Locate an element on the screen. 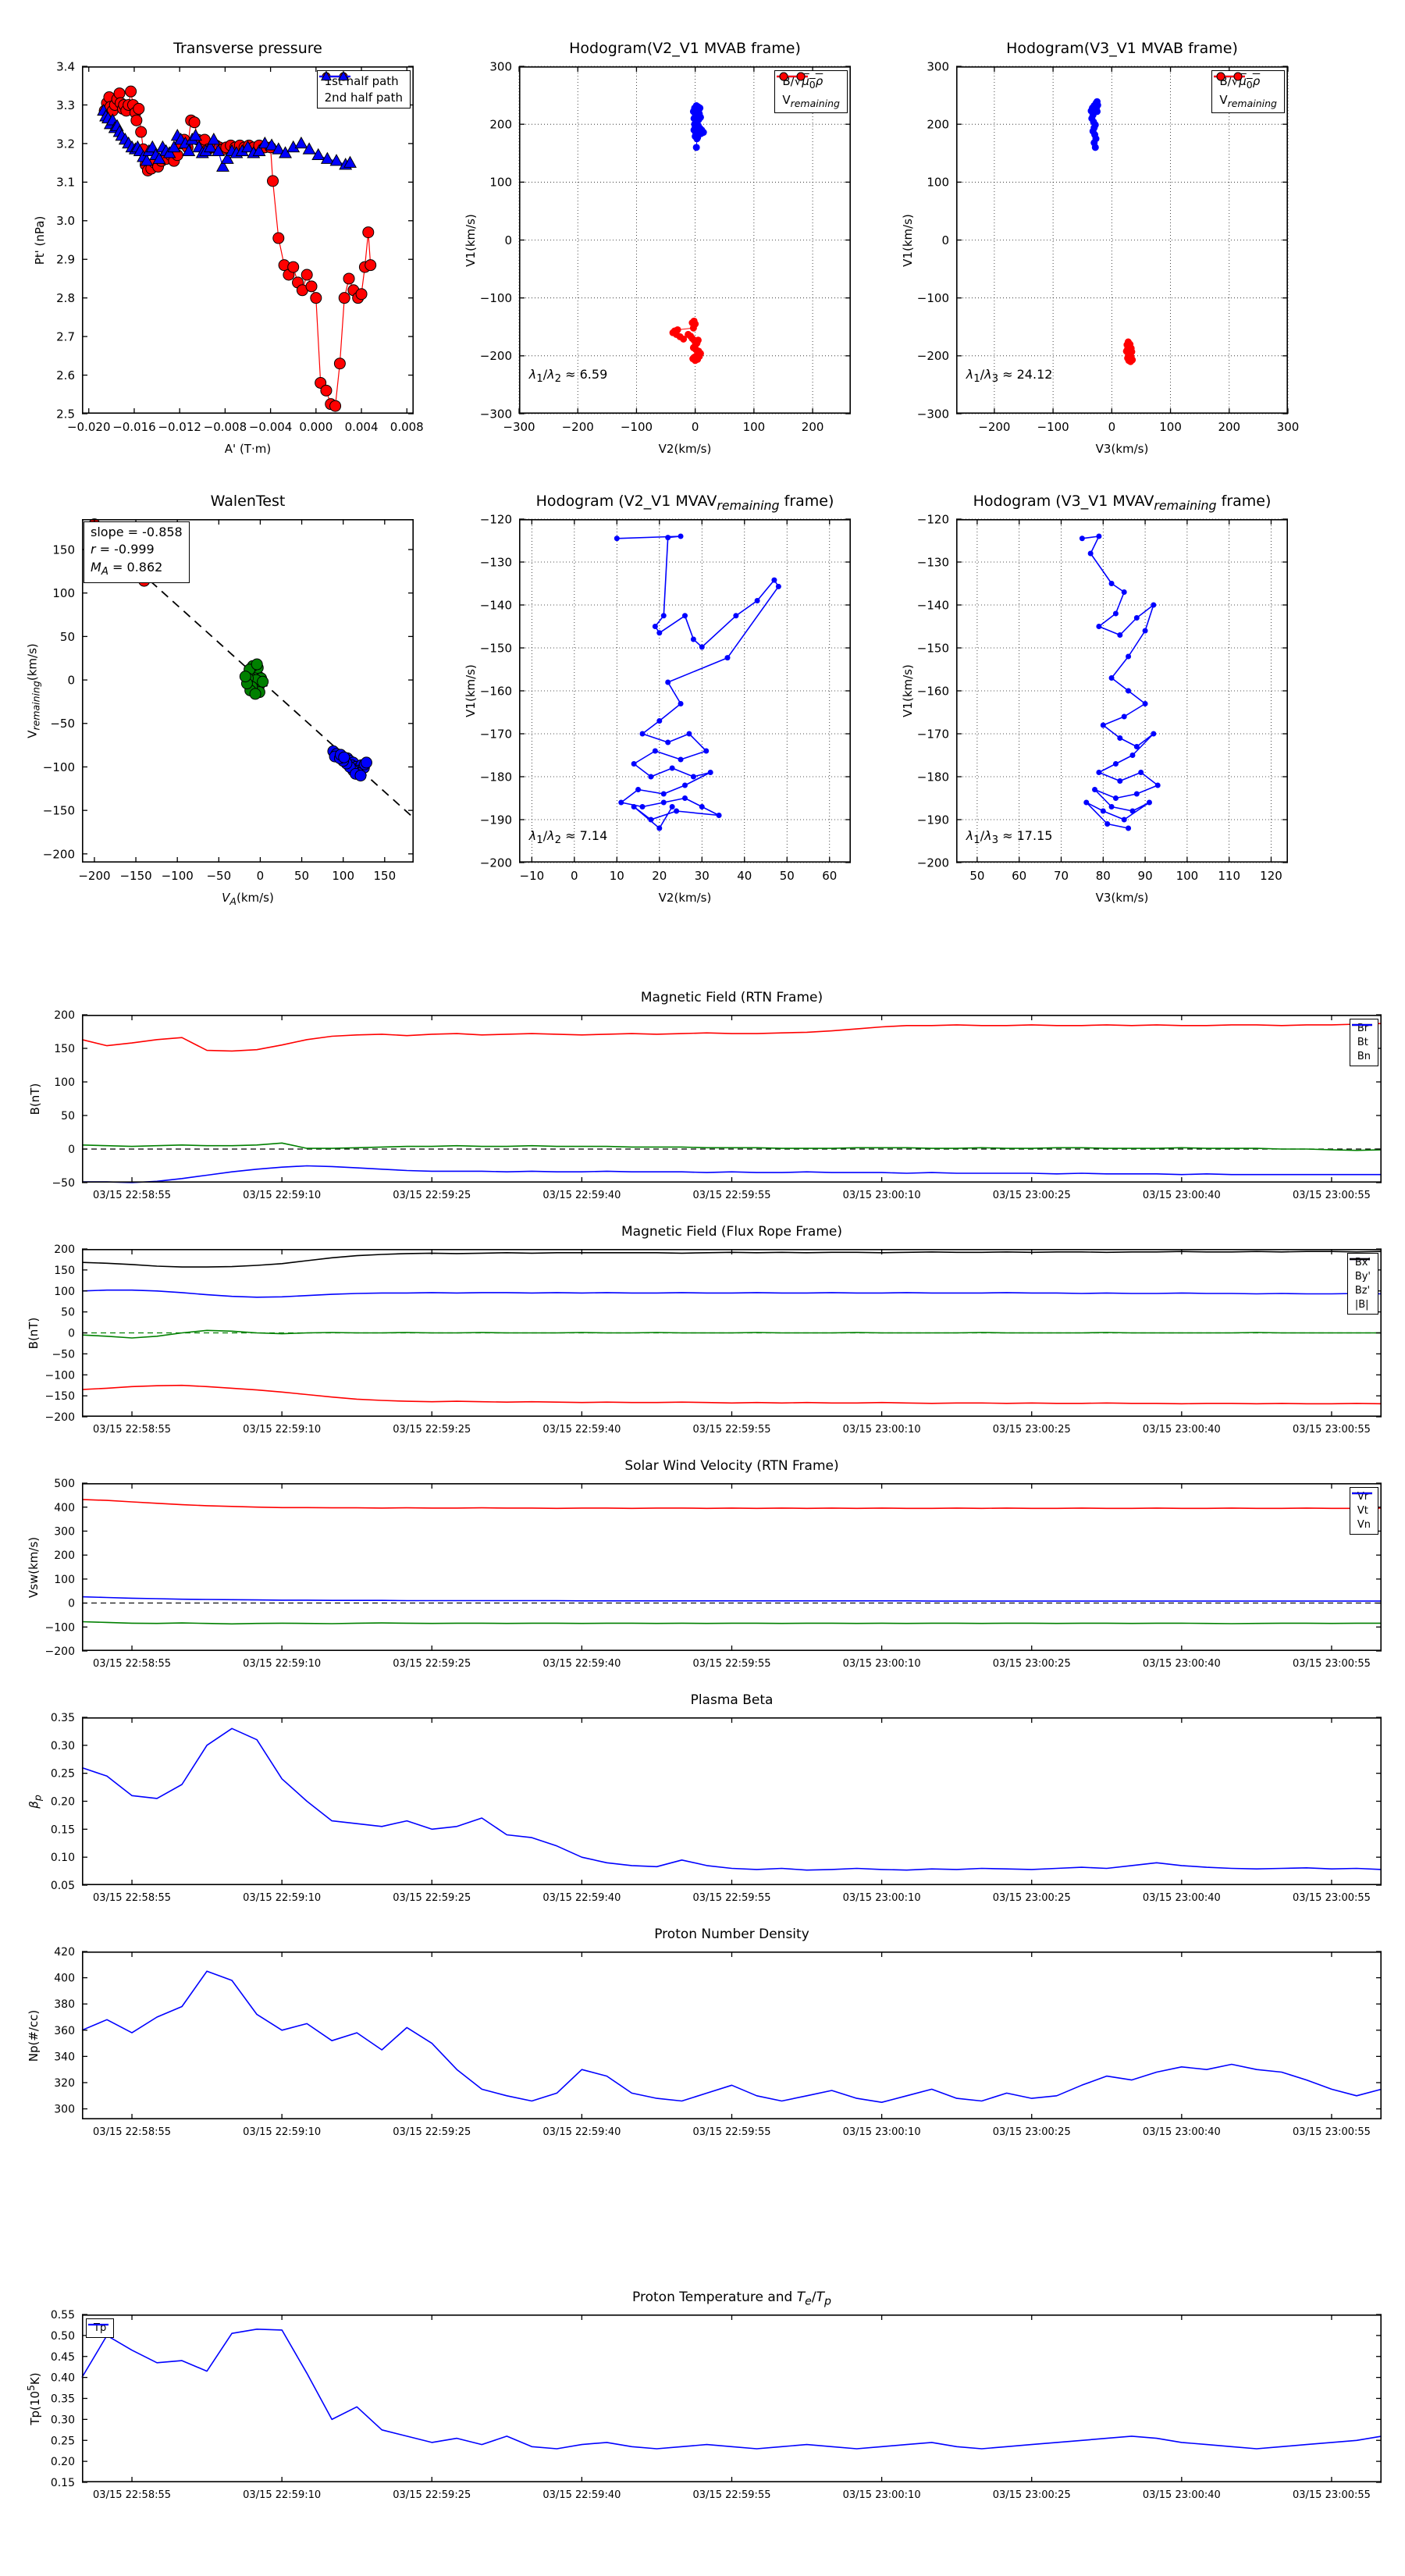 The width and height of the screenshot is (1405, 2576). walen-test-ylabel: Vremaining(km/s) is located at coordinates (34, 690).